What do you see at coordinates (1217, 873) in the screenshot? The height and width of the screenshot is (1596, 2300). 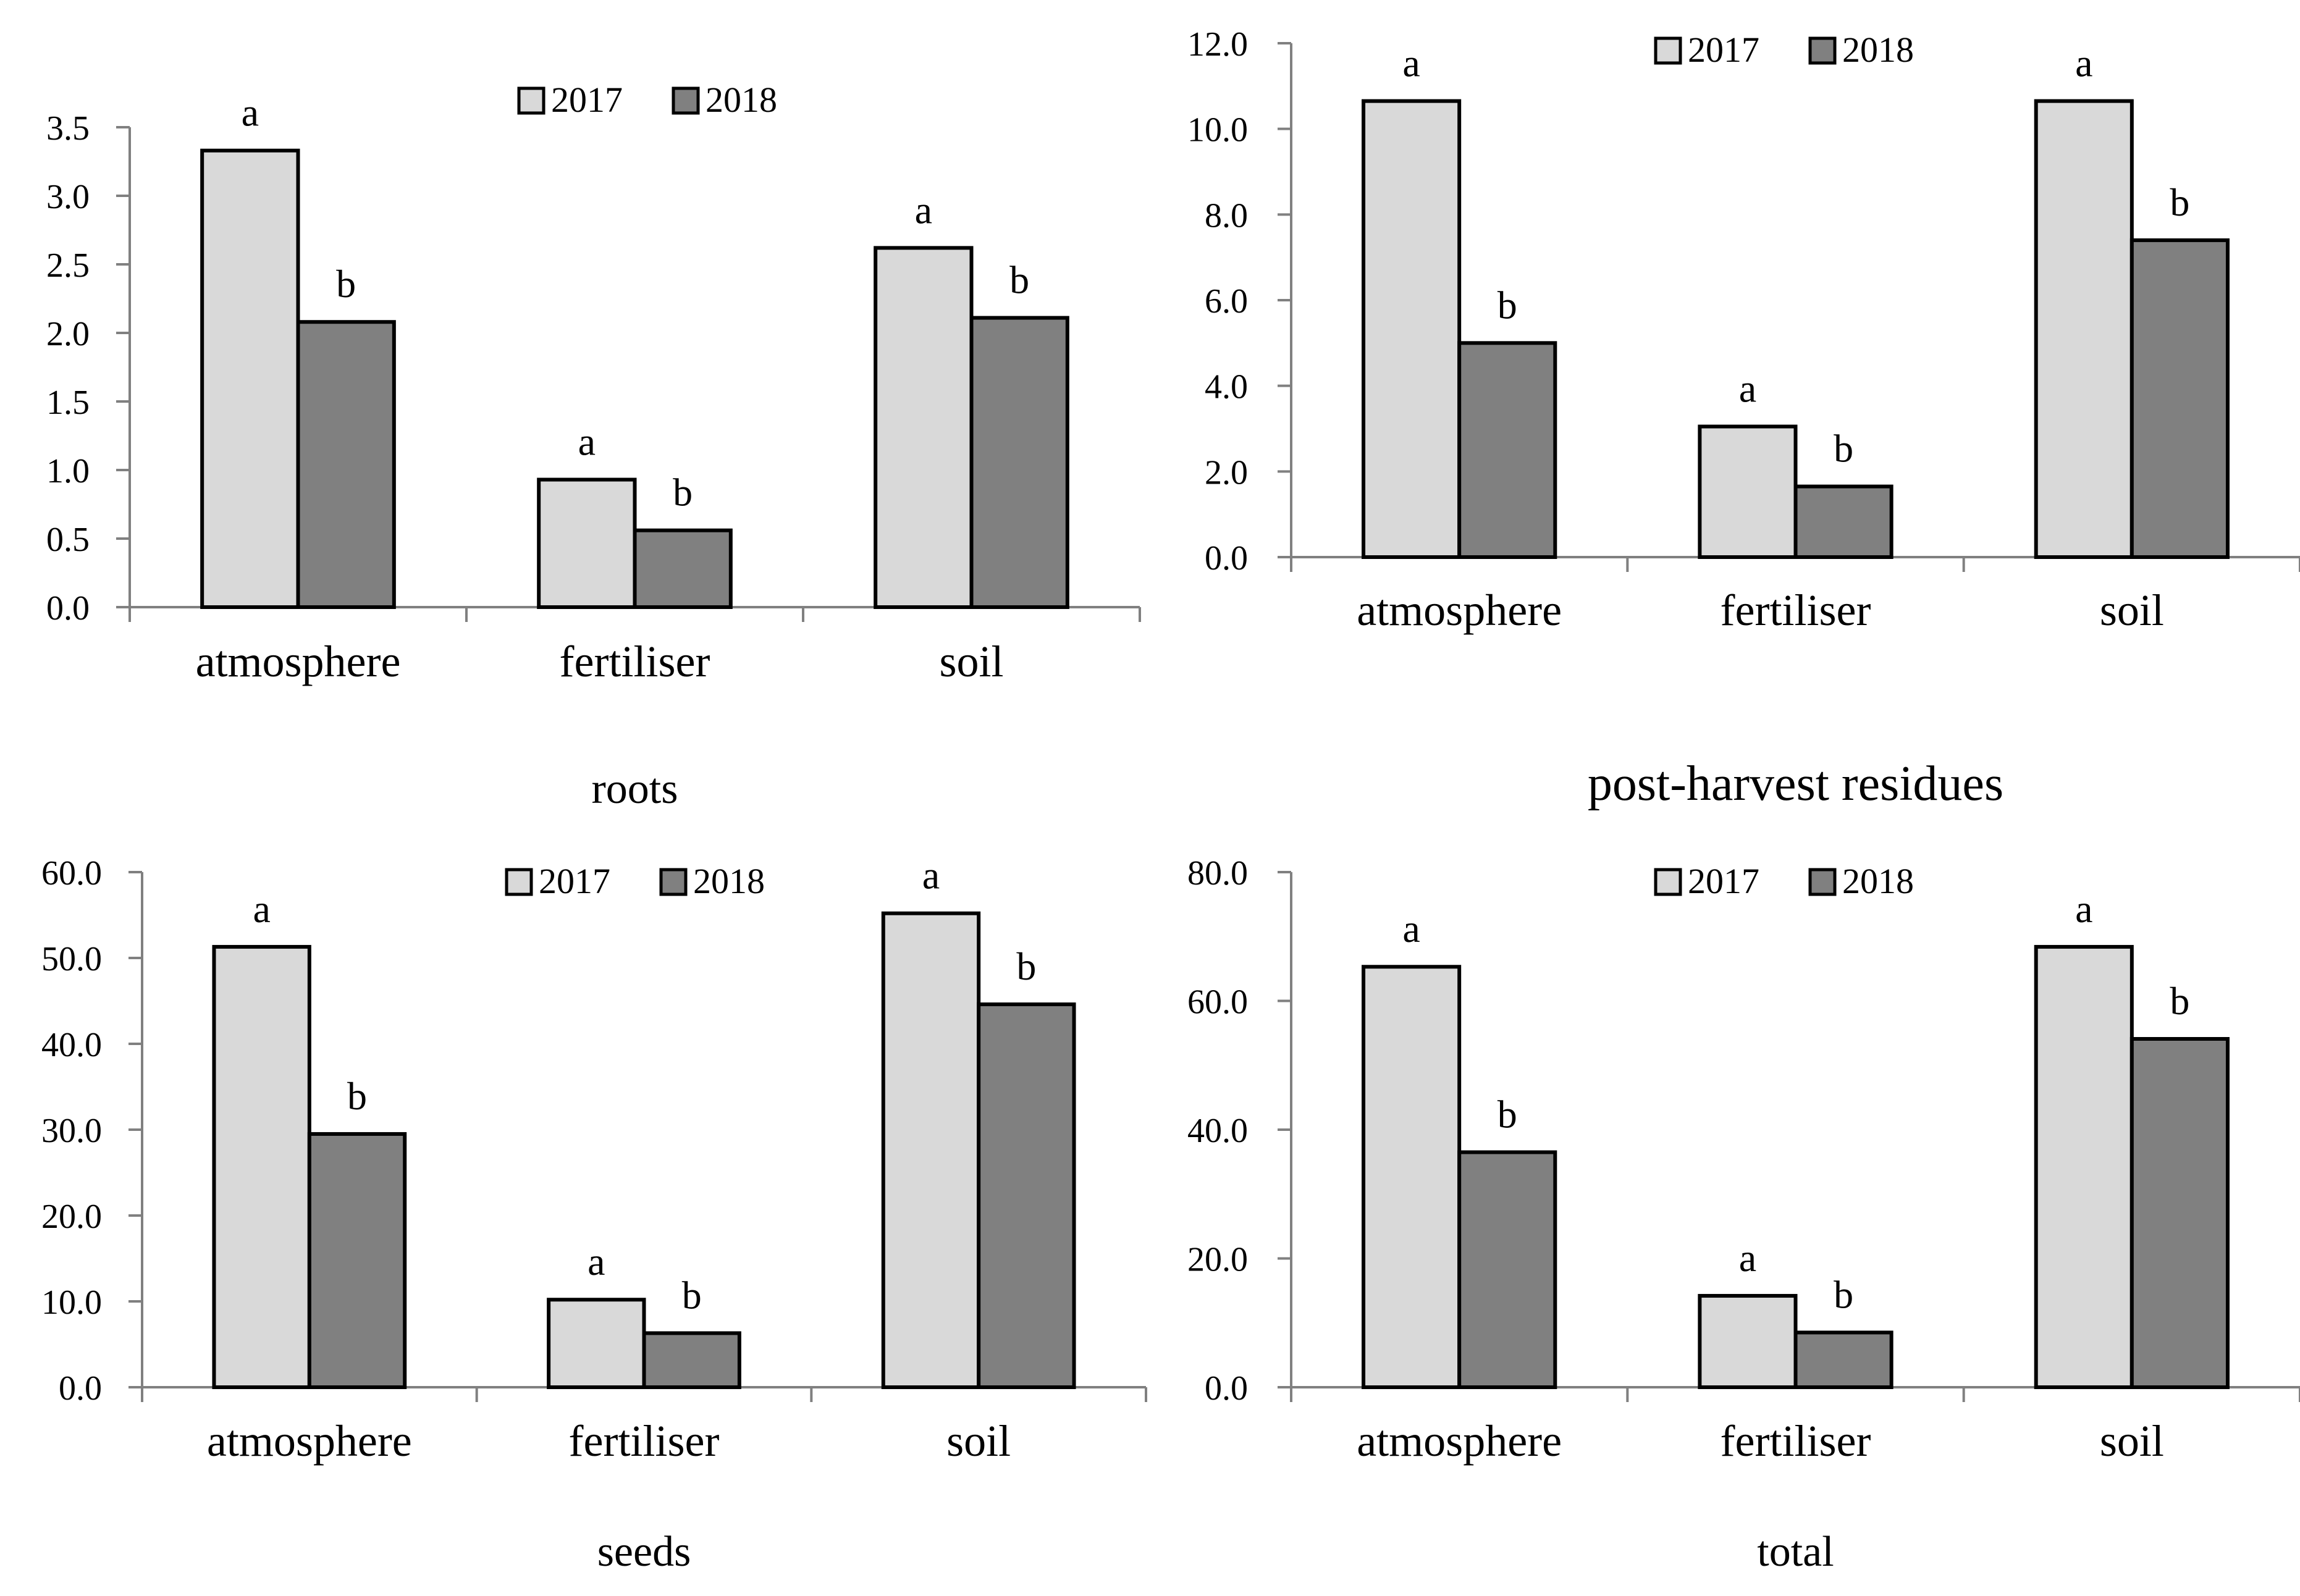 I see `y-tick-label: 80.0` at bounding box center [1217, 873].